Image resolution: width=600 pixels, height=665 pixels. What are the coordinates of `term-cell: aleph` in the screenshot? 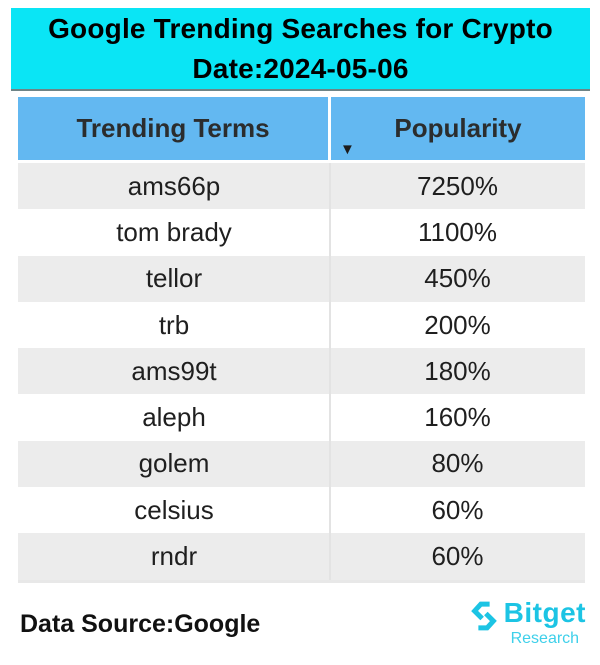 It's located at (174, 417).